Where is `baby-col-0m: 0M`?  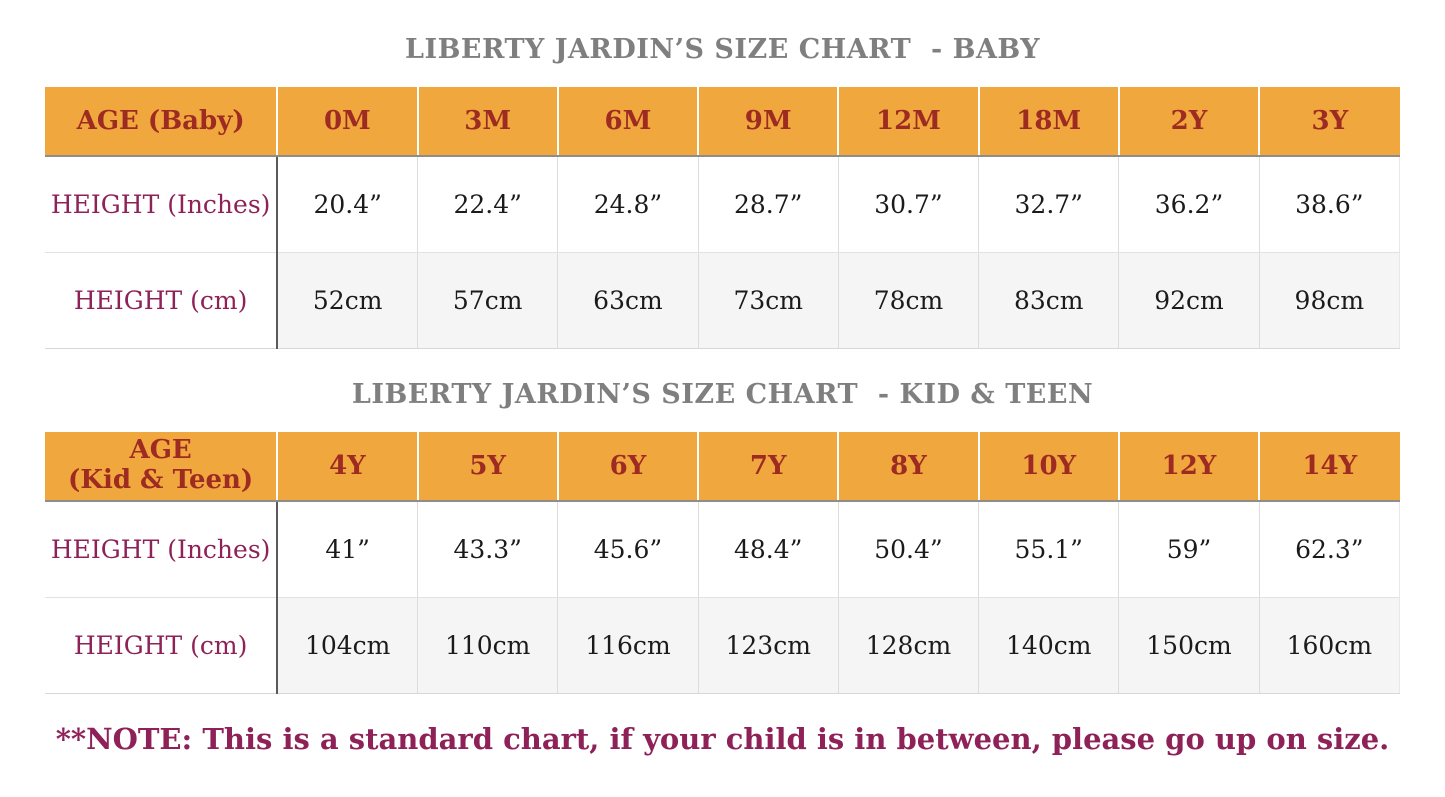 baby-col-0m: 0M is located at coordinates (347, 122).